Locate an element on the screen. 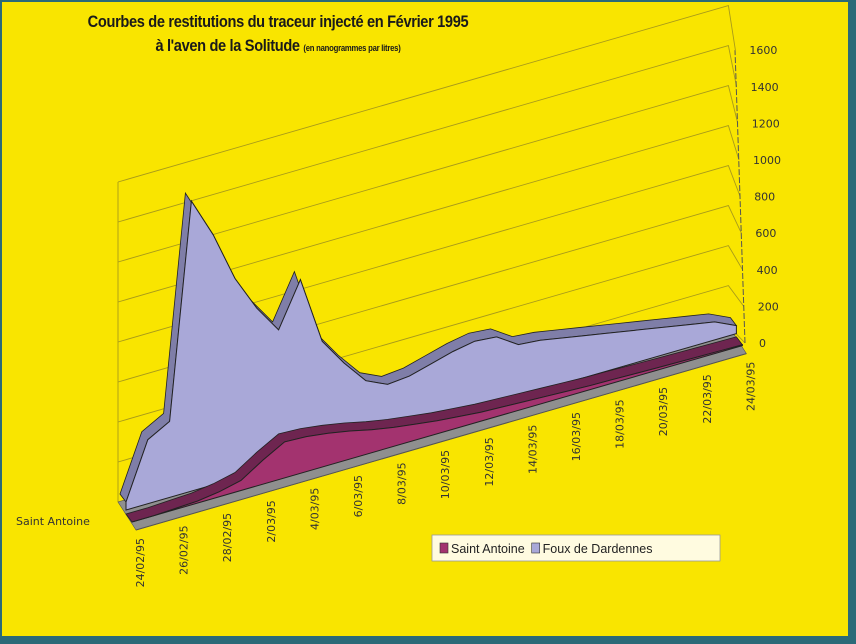  y-tick-label: 1400 is located at coordinates (765, 87).